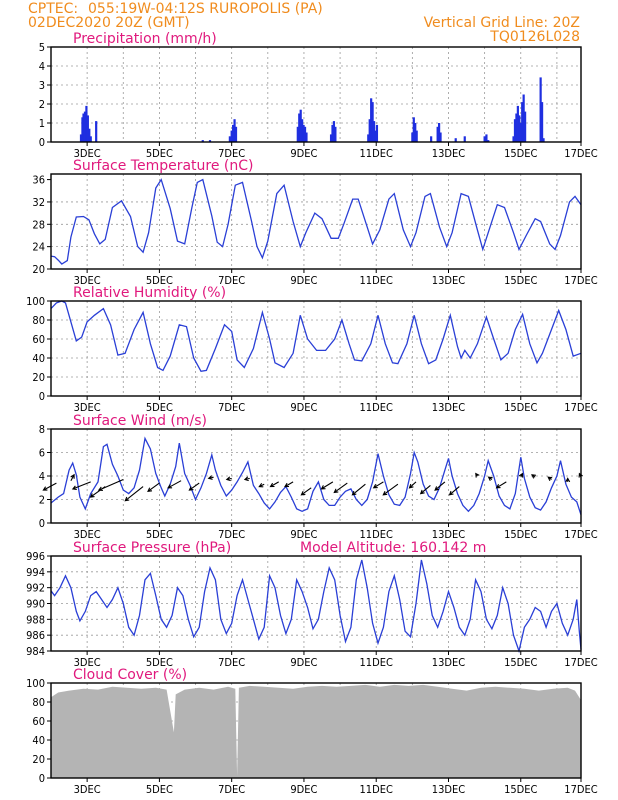  I want to click on y-tick-label: 990, so click(35, 604).